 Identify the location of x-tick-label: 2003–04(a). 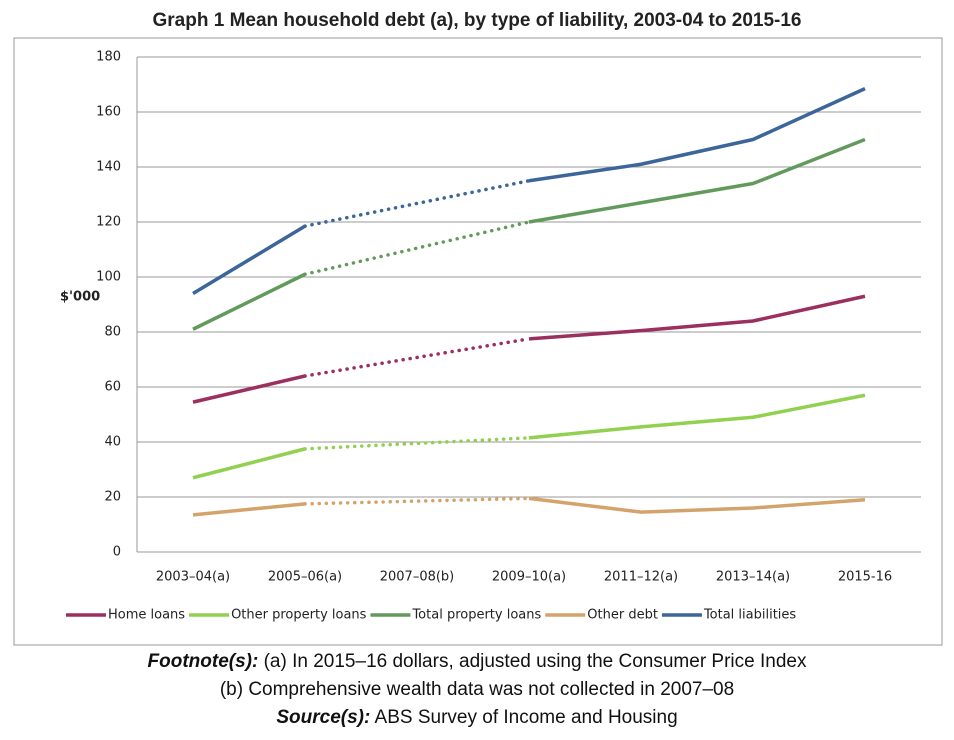
(193, 577).